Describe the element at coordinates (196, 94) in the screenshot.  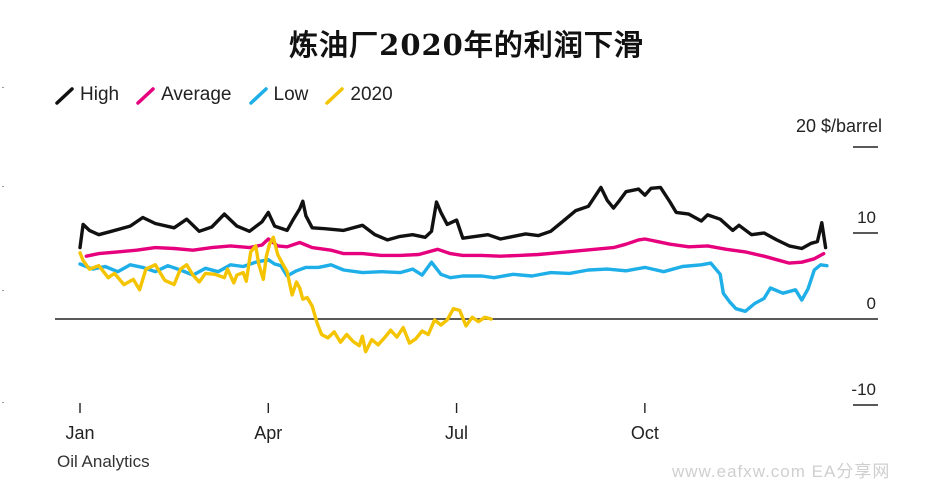
I see `legend-label-average: Average` at that location.